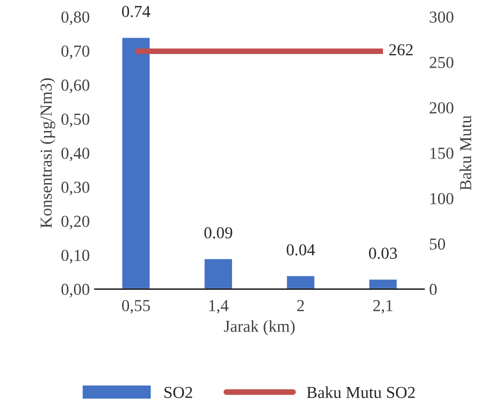  Describe the element at coordinates (382, 307) in the screenshot. I see `x-tick-label: 2,1` at that location.